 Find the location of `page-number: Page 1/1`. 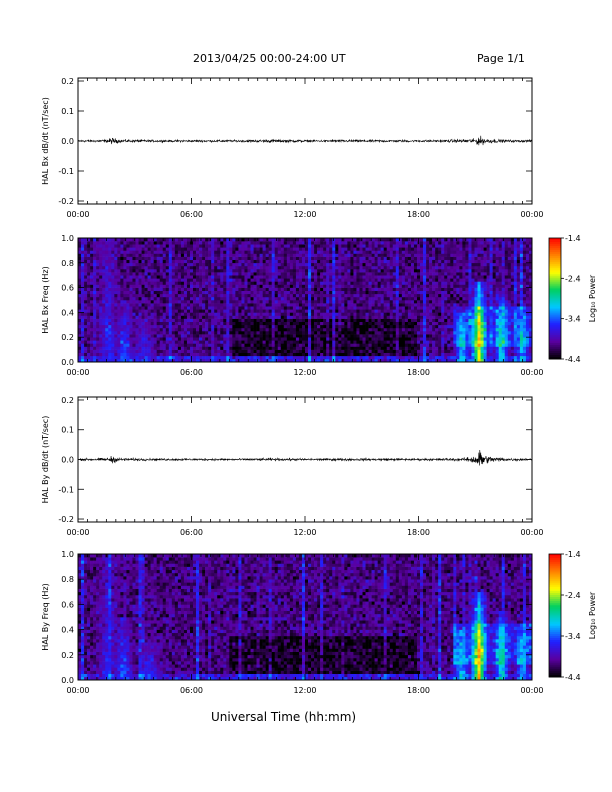

page-number: Page 1/1 is located at coordinates (501, 58).